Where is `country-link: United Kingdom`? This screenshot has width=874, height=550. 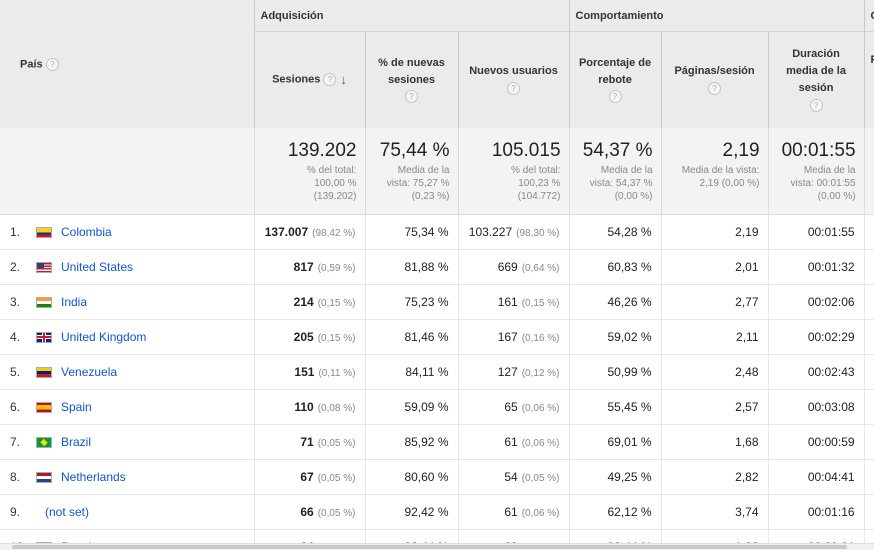
country-link: United Kingdom is located at coordinates (104, 336).